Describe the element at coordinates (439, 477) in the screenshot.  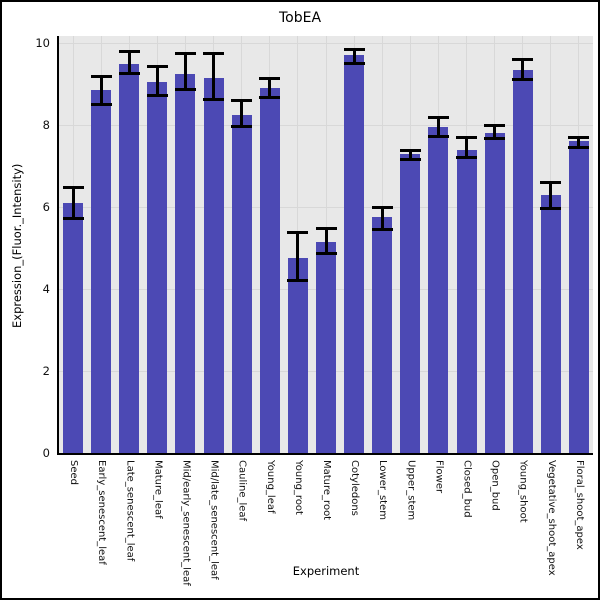
I see `x-tick-label: Flower` at that location.